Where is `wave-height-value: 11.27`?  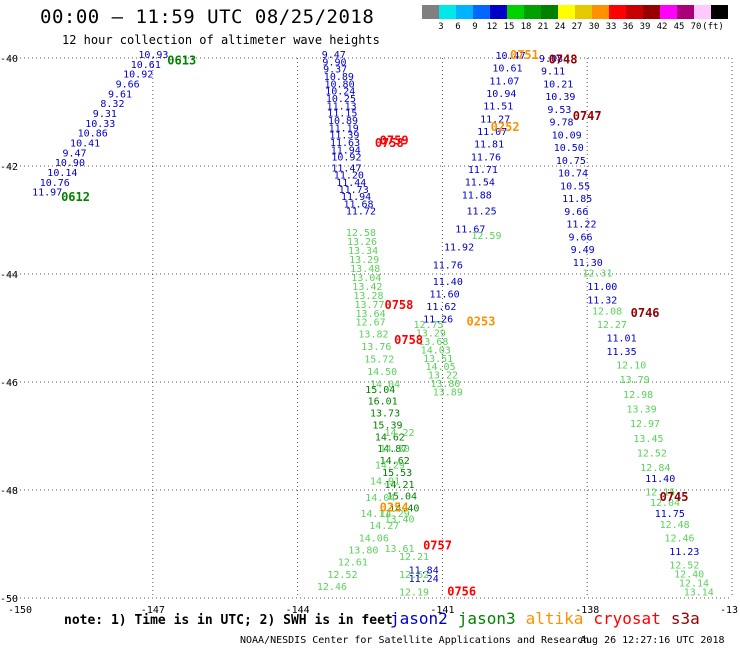
wave-height-value: 11.27 is located at coordinates (495, 119).